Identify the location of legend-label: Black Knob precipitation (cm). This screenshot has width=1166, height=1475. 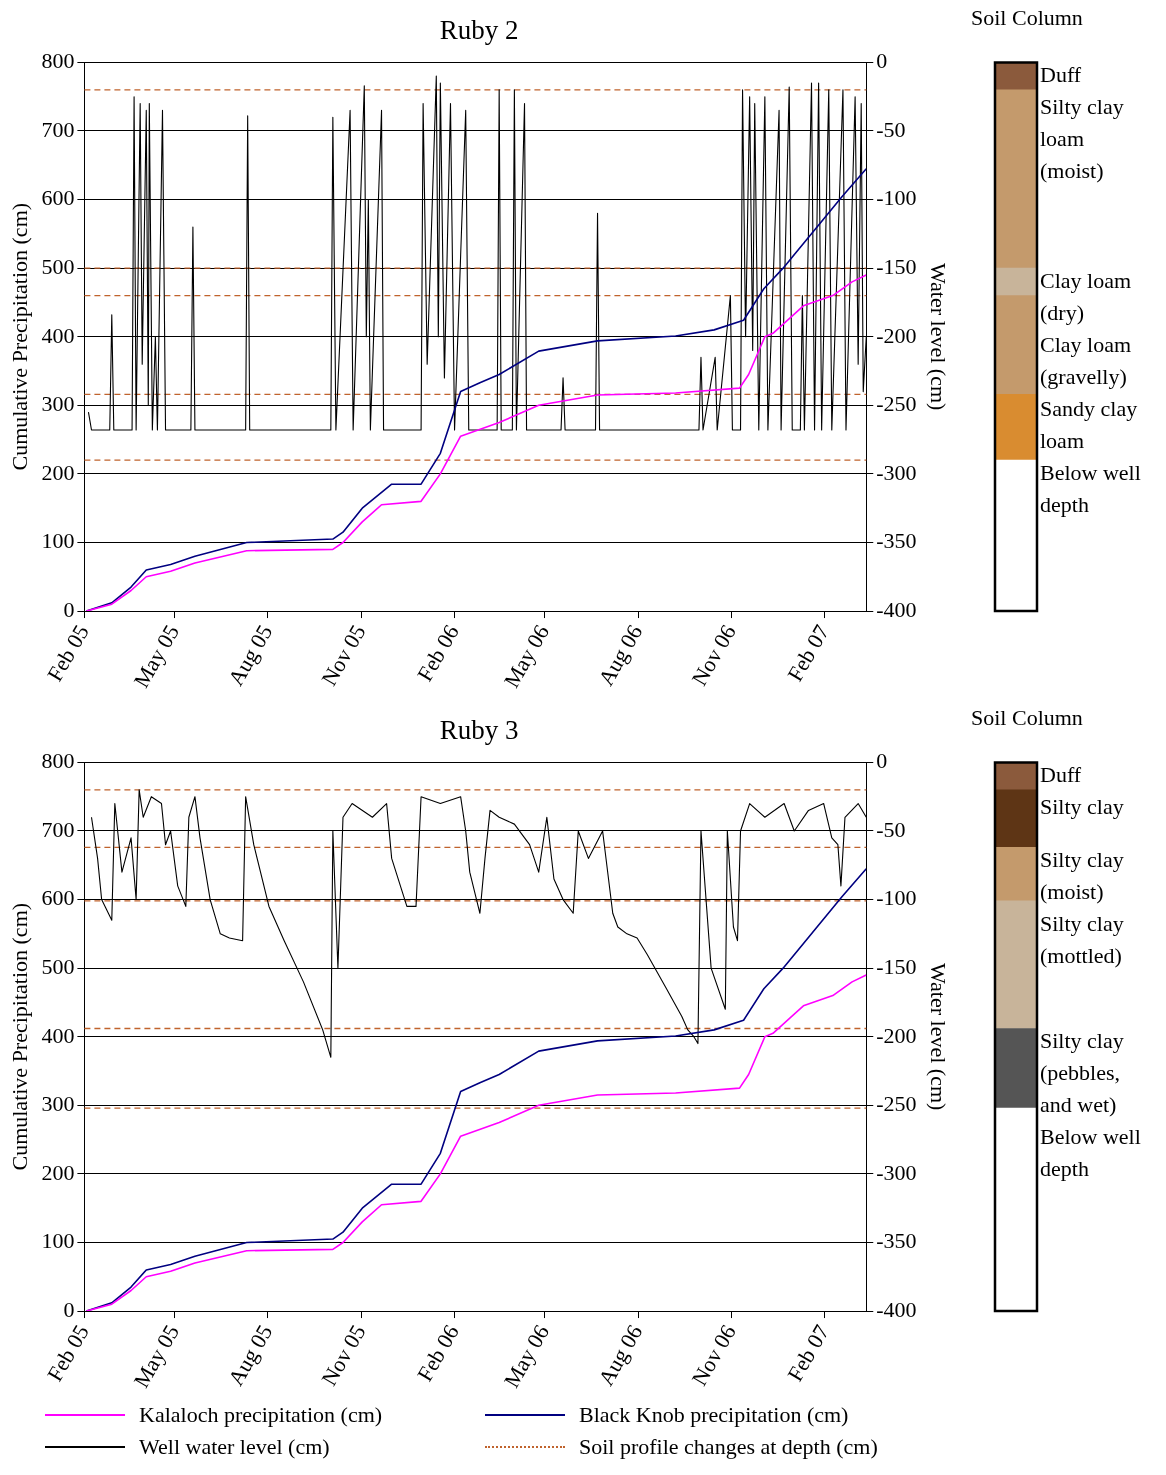
(714, 1415).